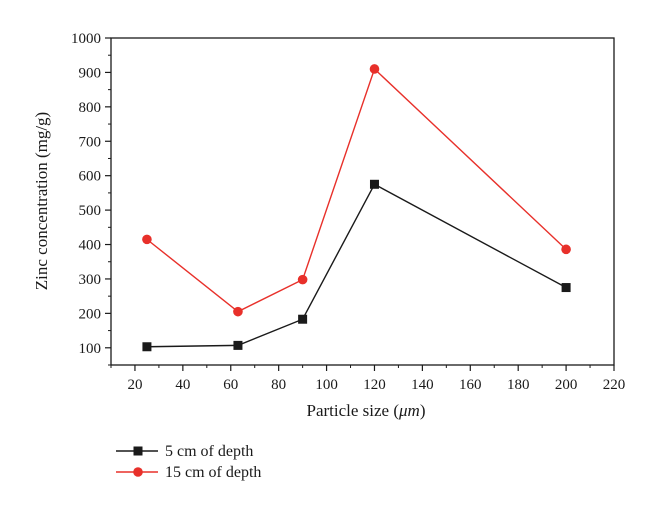 This screenshot has width=660, height=515. Describe the element at coordinates (86, 39) in the screenshot. I see `y-tick-label: 1000` at that location.